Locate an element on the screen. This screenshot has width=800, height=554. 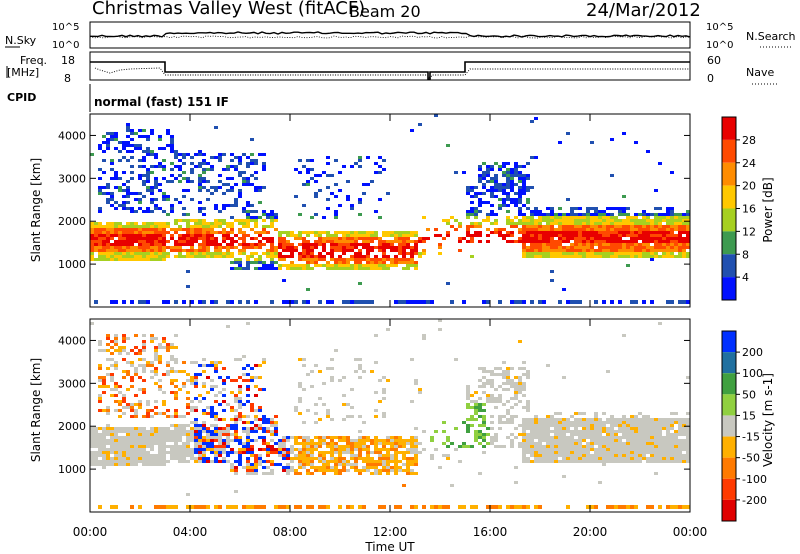
xtick-label: 00:00 is located at coordinates (90, 532).